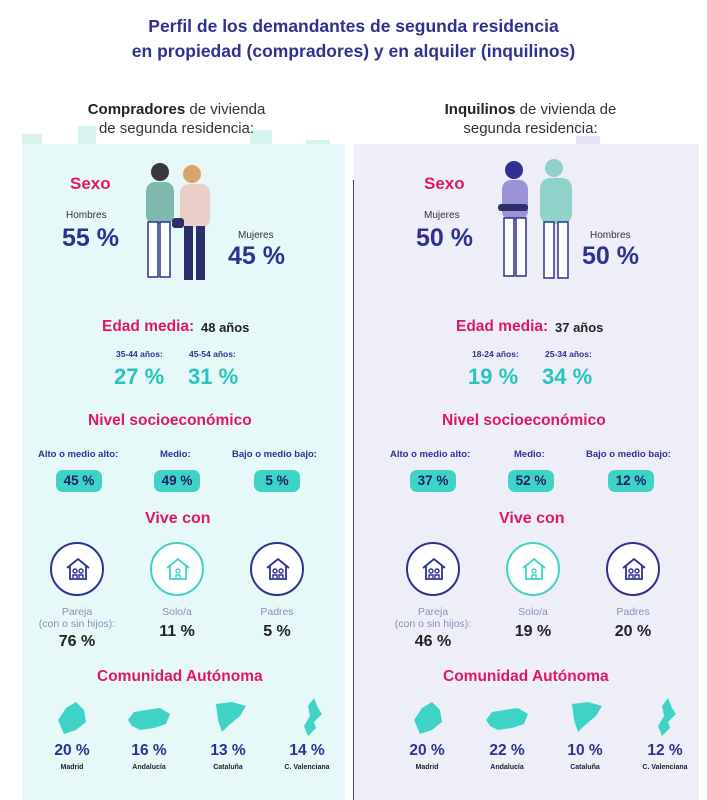 The image size is (707, 800). Describe the element at coordinates (77, 641) in the screenshot. I see `lives-couple-value: 76 %` at that location.